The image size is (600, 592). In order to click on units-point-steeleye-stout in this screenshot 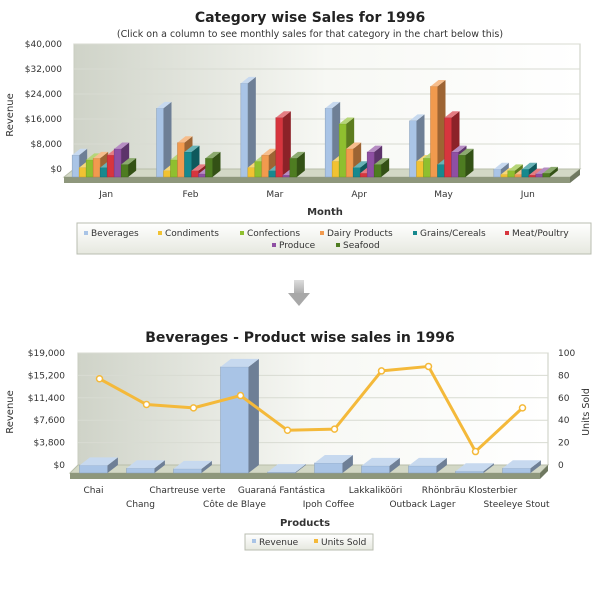, I will do `click(522, 408)`.